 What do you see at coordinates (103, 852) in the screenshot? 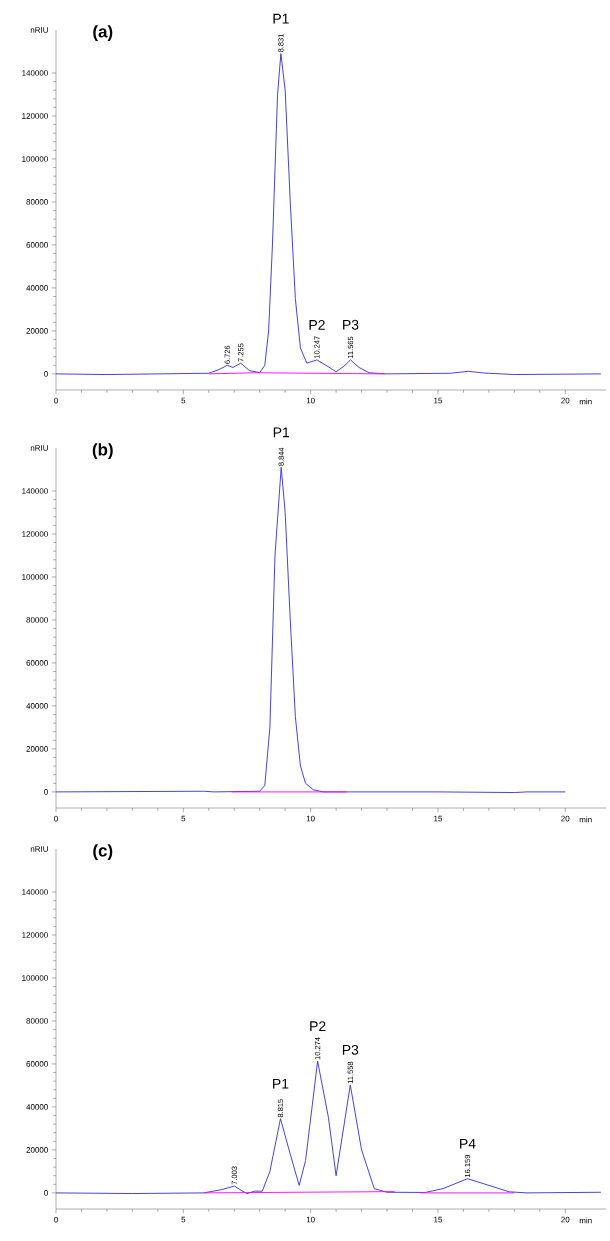
I see `chart-title: (c)` at bounding box center [103, 852].